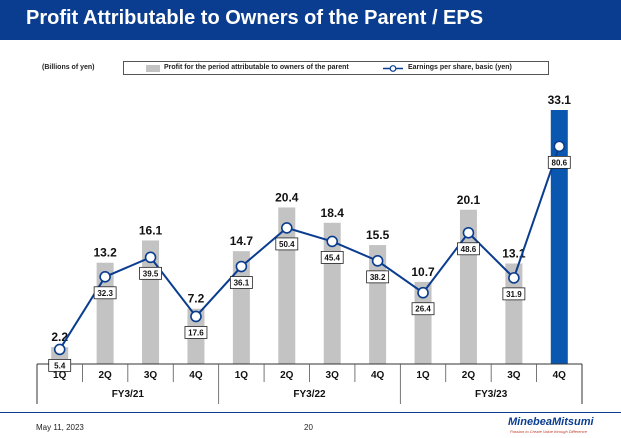 The width and height of the screenshot is (621, 438). What do you see at coordinates (560, 375) in the screenshot?
I see `category-label-11: 4Q` at bounding box center [560, 375].